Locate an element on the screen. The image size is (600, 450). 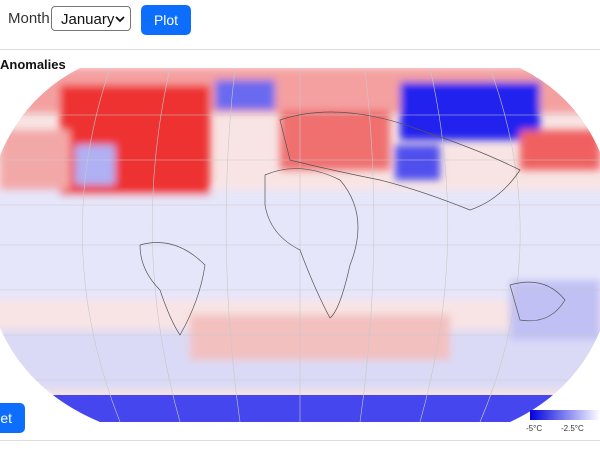
chevron is located at coordinates (120, 19).